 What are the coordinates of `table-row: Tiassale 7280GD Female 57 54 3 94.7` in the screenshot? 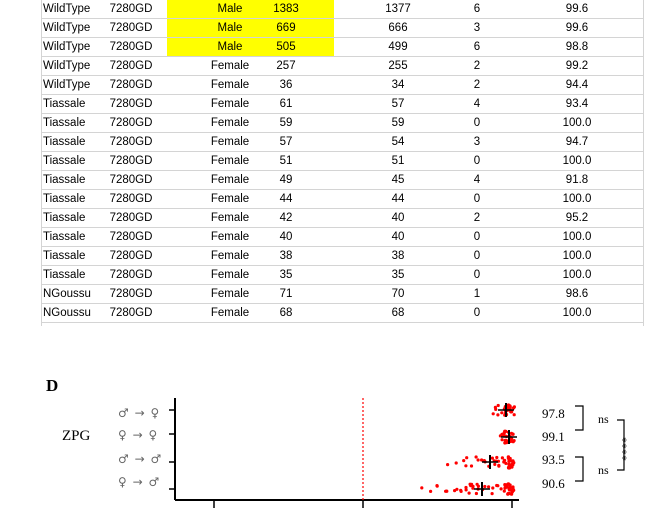 It's located at (342, 142).